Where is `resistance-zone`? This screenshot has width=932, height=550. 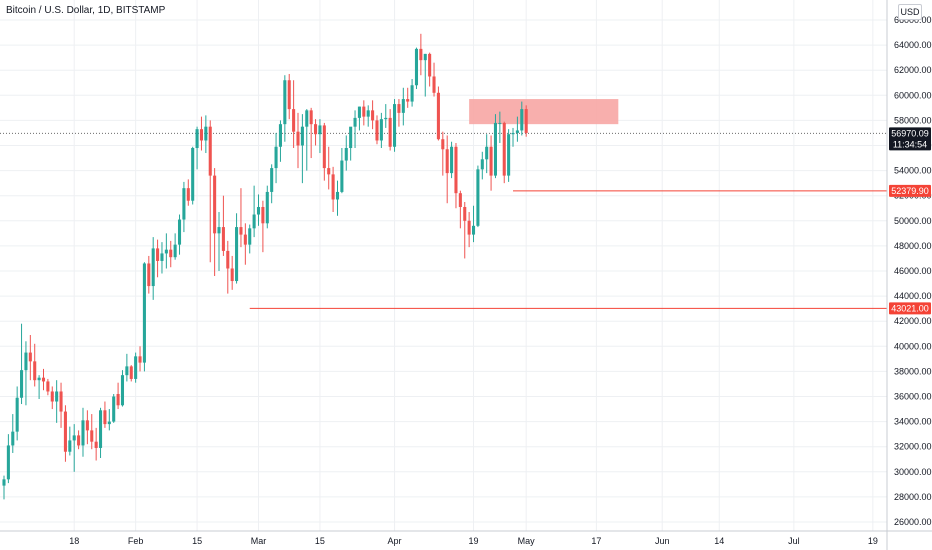
resistance-zone is located at coordinates (544, 112).